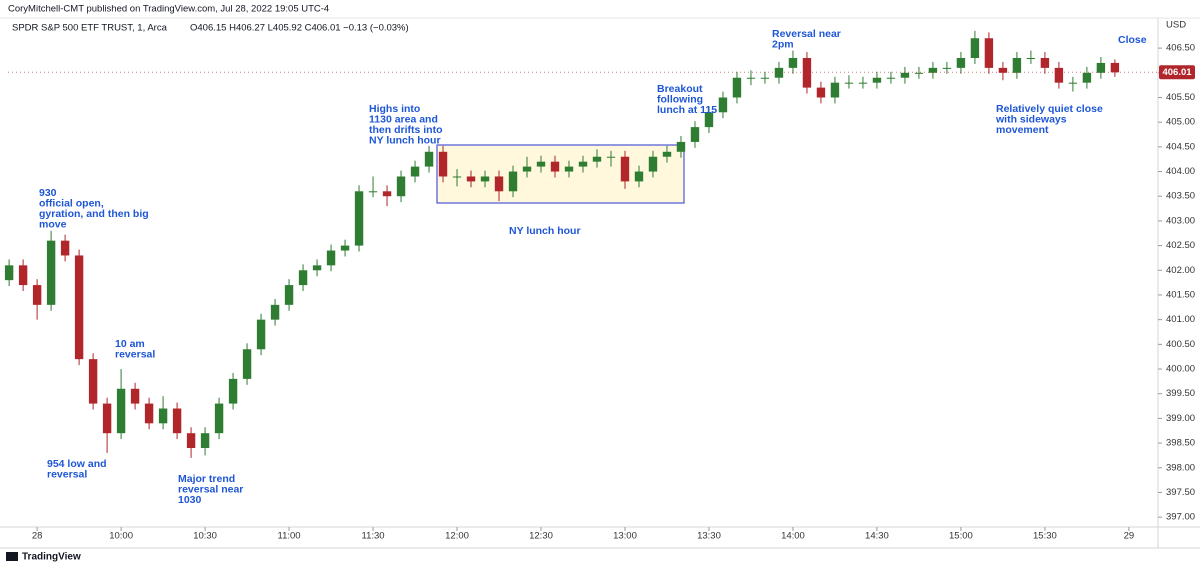 The height and width of the screenshot is (567, 1200). I want to click on annotation: 954 low and, so click(77, 464).